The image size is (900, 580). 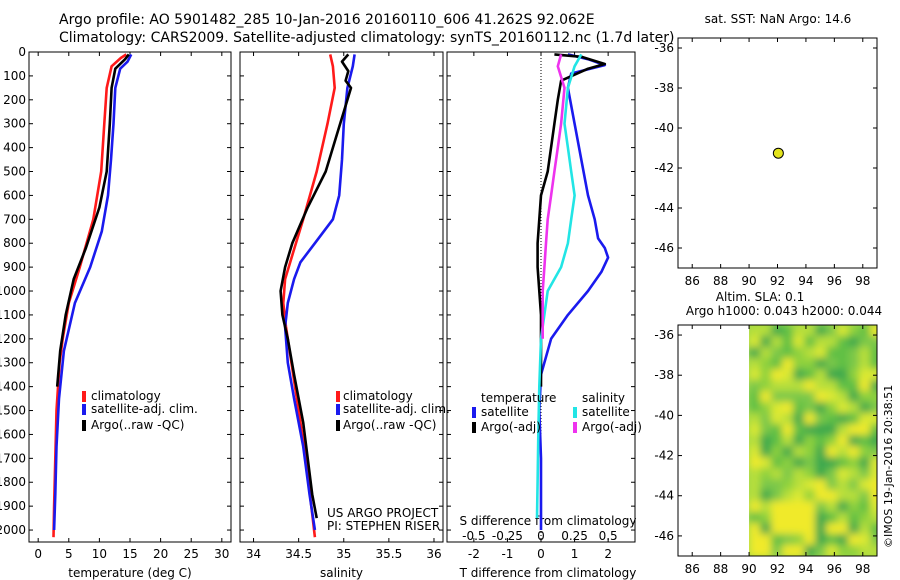 What do you see at coordinates (341, 573) in the screenshot?
I see `sal-x-axis-label: salinity` at bounding box center [341, 573].